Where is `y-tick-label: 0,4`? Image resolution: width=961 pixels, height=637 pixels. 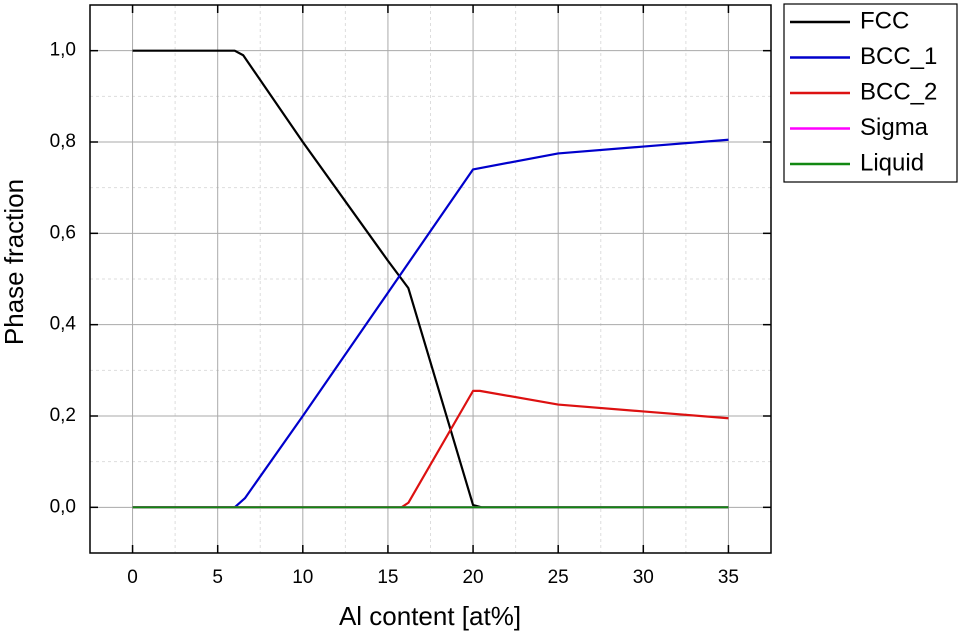 y-tick-label: 0,4 is located at coordinates (63, 324).